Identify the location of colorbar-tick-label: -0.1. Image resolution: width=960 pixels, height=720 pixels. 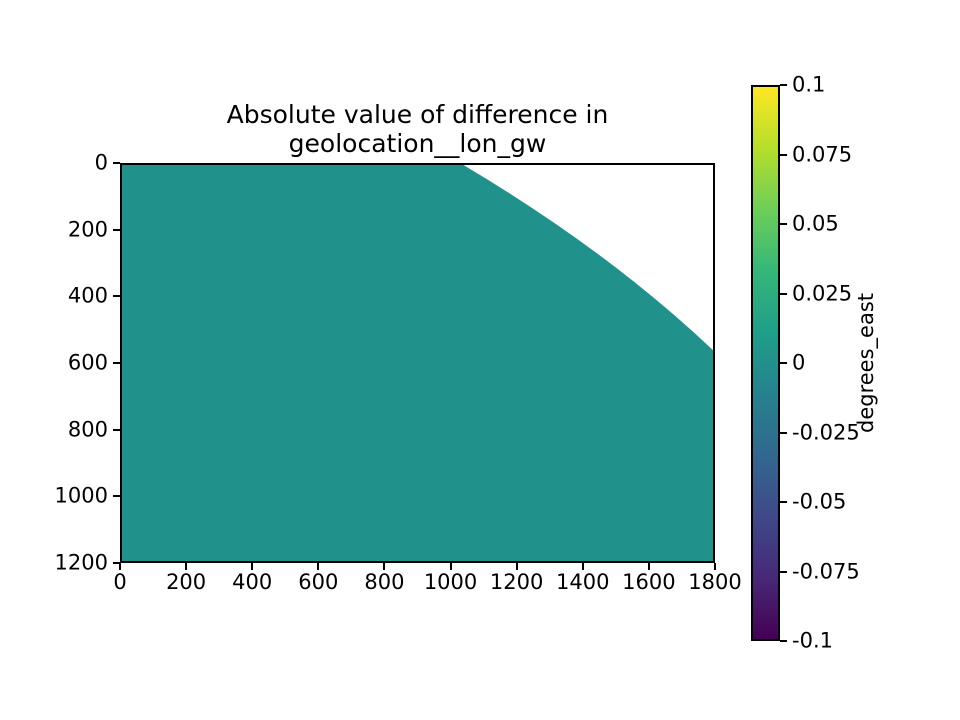
(812, 640).